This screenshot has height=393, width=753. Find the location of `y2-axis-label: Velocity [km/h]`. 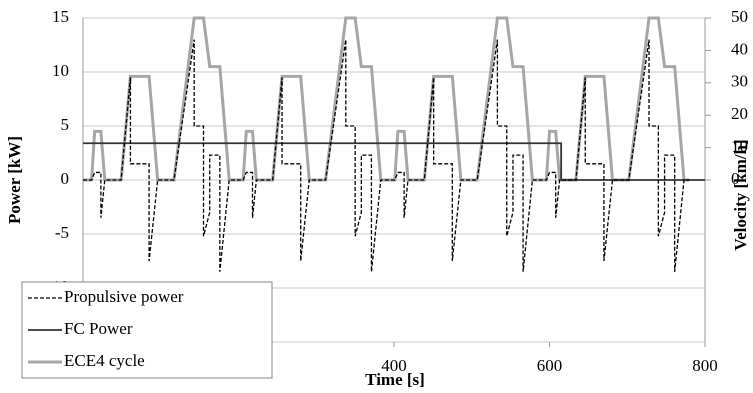

y2-axis-label: Velocity [km/h] is located at coordinates (740, 194).